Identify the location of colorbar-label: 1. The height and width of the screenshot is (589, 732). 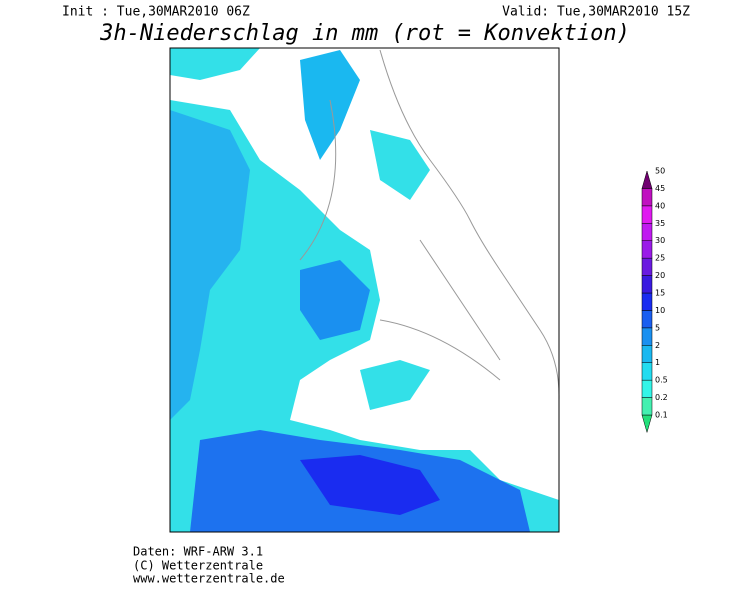
(657, 362).